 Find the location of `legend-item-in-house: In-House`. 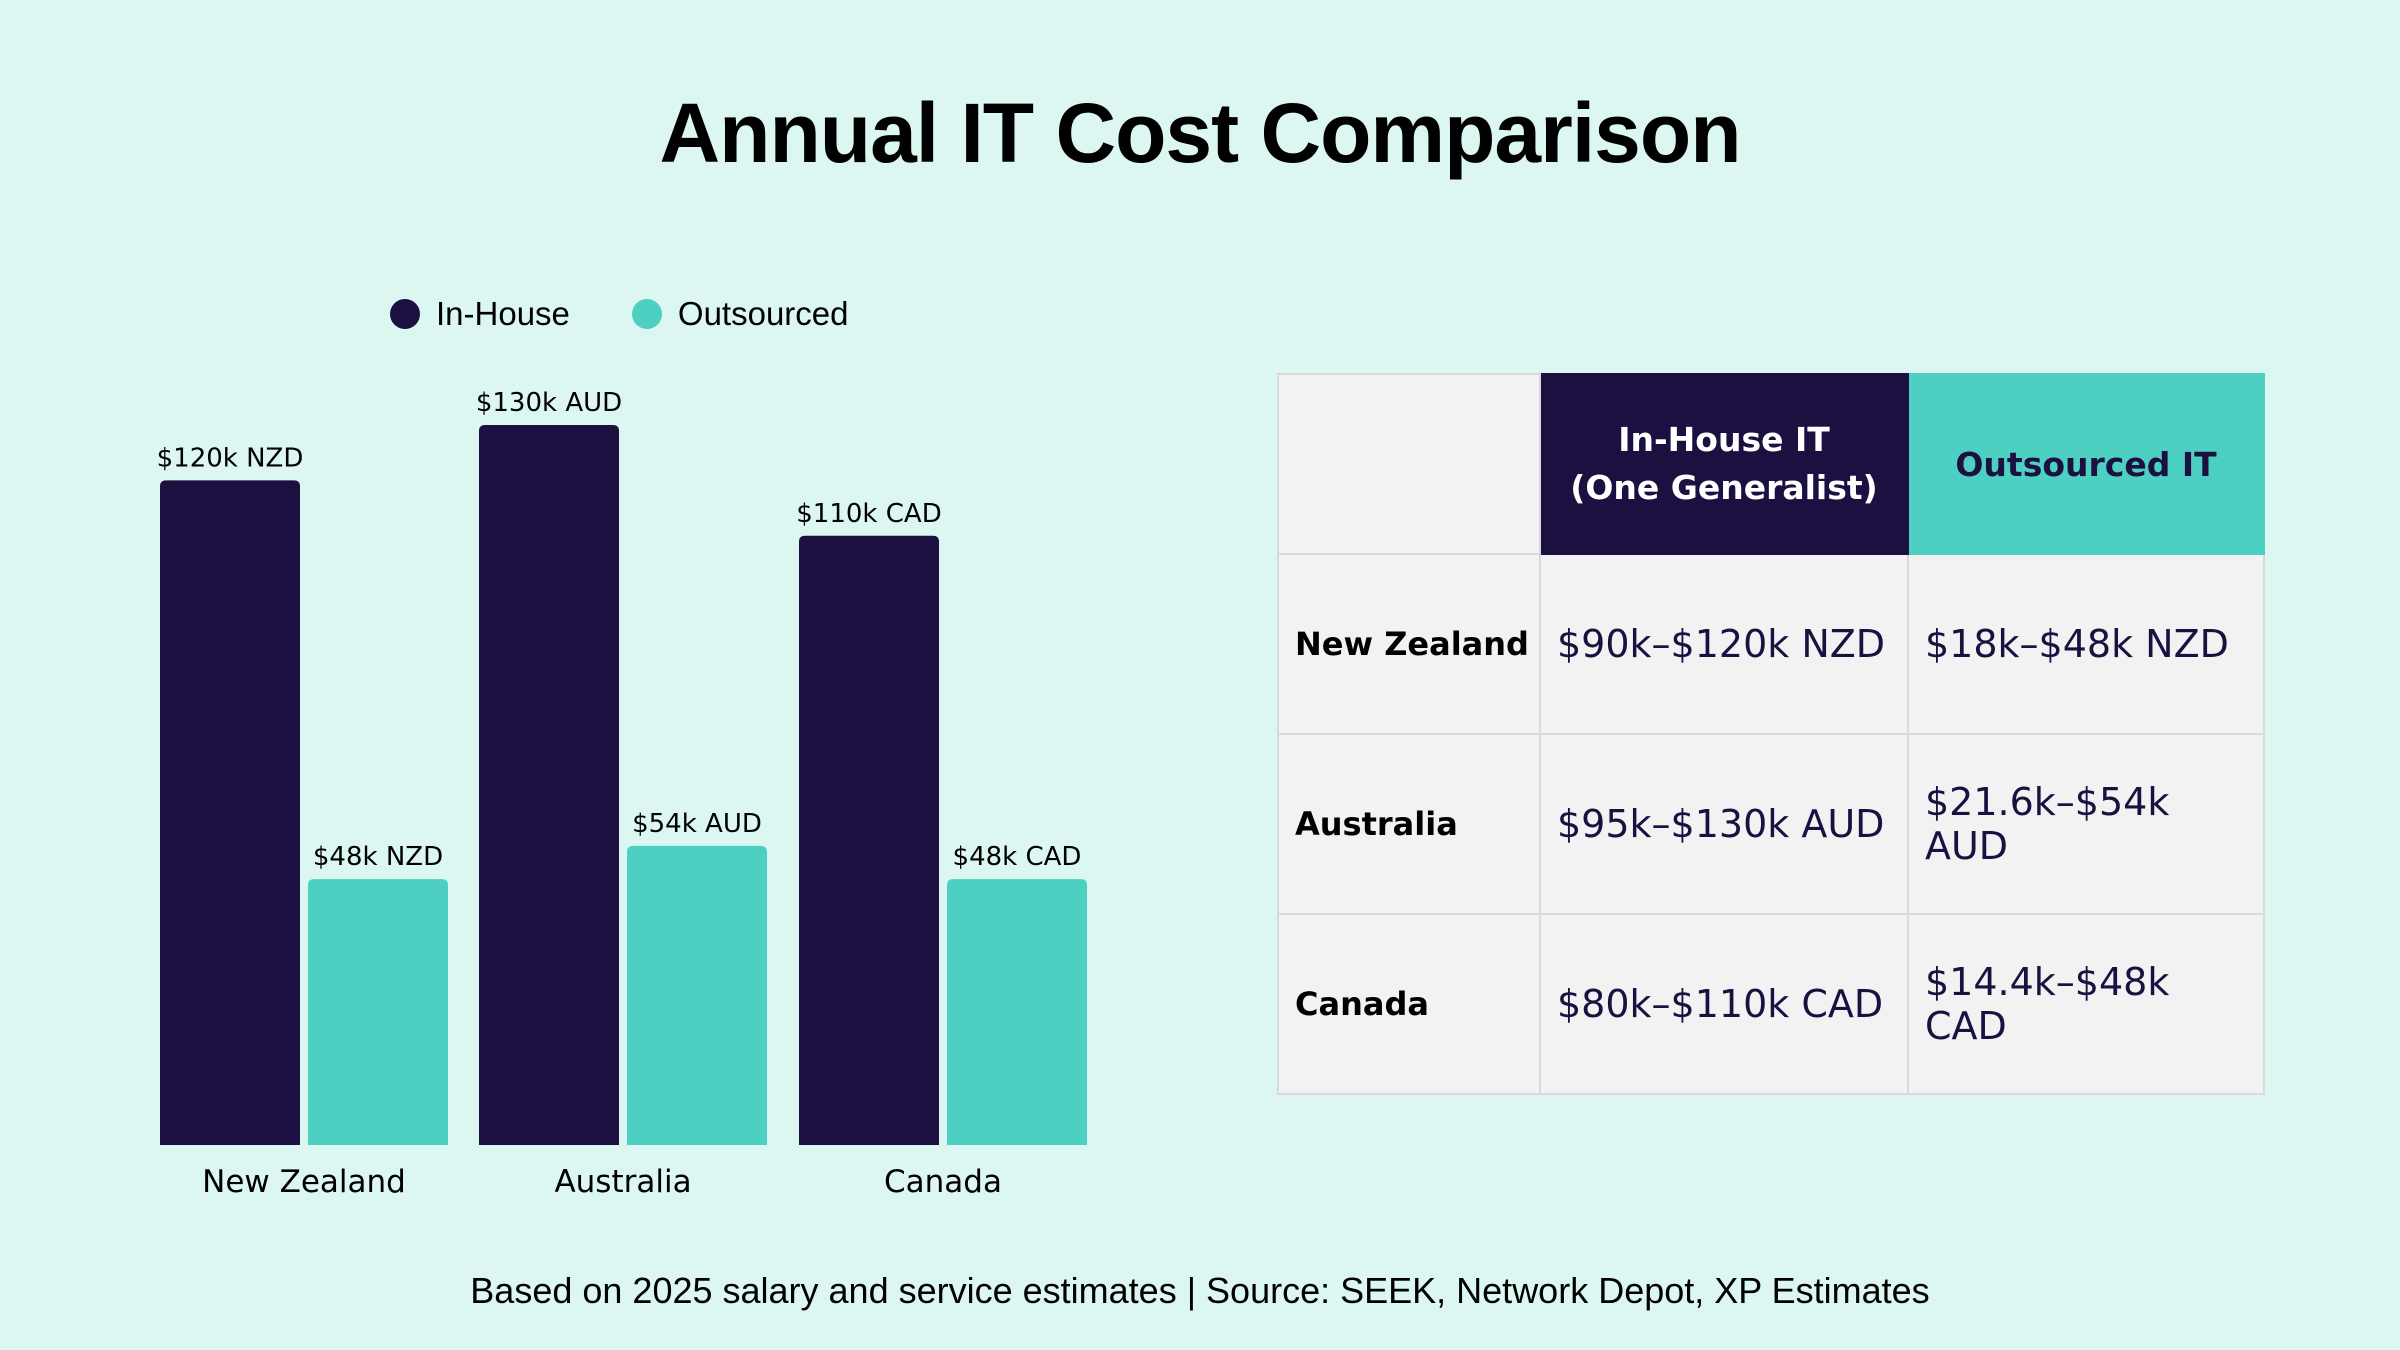

legend-item-in-house: In-House is located at coordinates (480, 314).